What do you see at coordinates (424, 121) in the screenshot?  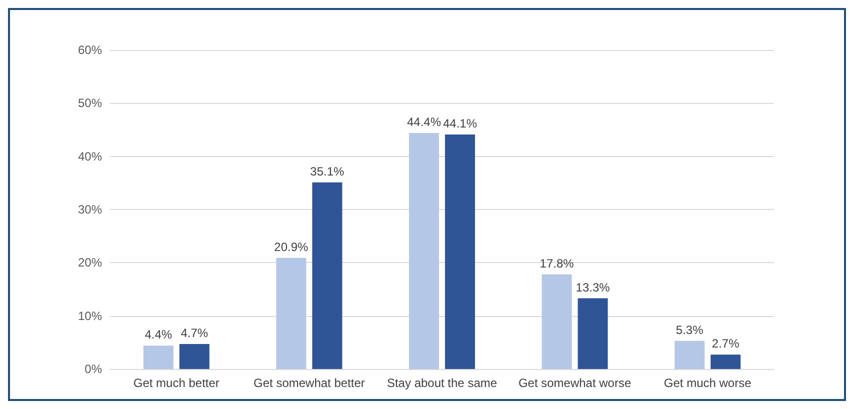 I see `data-label: 44.4%` at bounding box center [424, 121].